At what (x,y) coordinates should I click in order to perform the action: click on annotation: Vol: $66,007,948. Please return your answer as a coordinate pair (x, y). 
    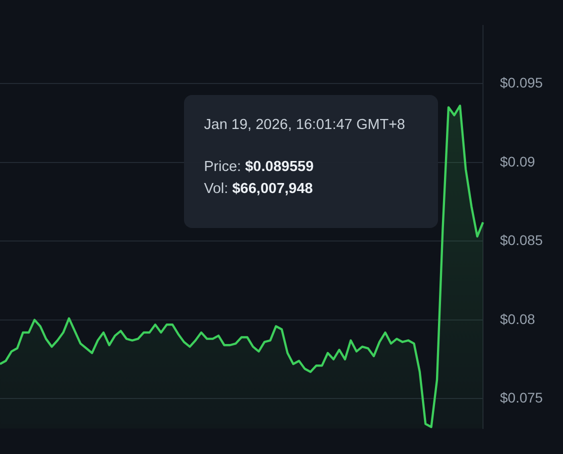
    Looking at the image, I should click on (258, 189).